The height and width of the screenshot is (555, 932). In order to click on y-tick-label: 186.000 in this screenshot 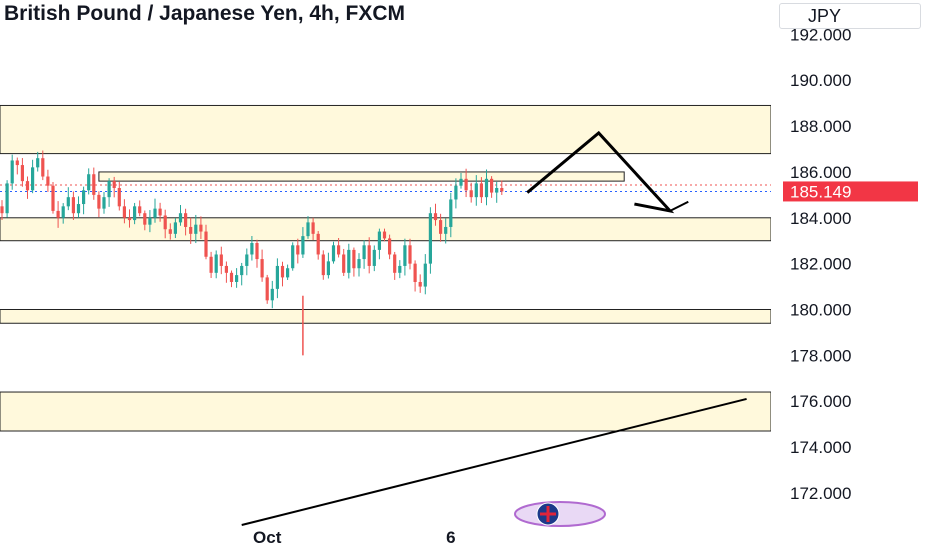, I will do `click(820, 172)`.